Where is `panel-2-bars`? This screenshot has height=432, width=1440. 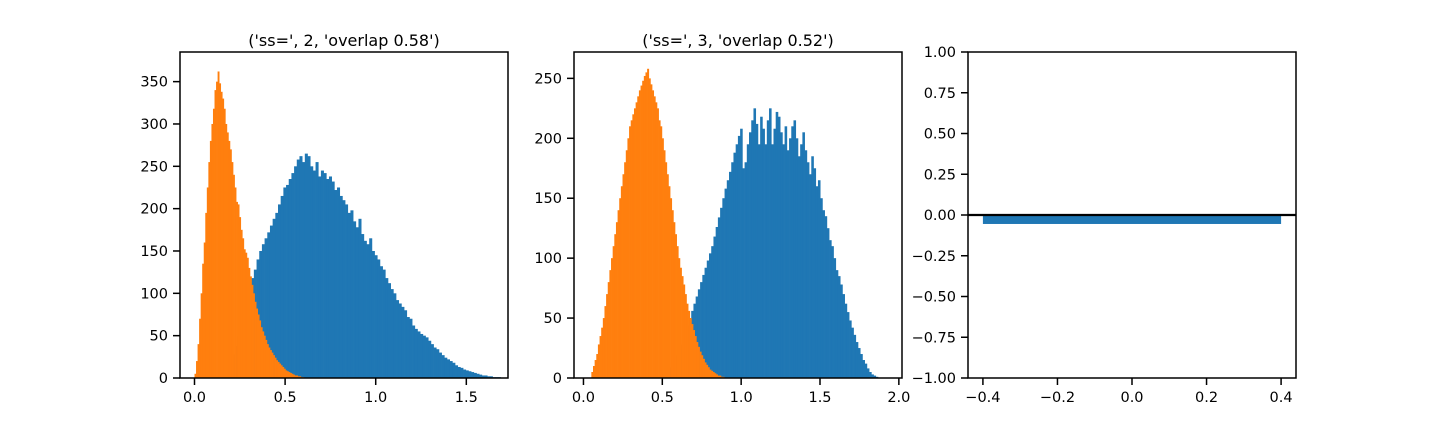 panel-2-bars is located at coordinates (735, 223).